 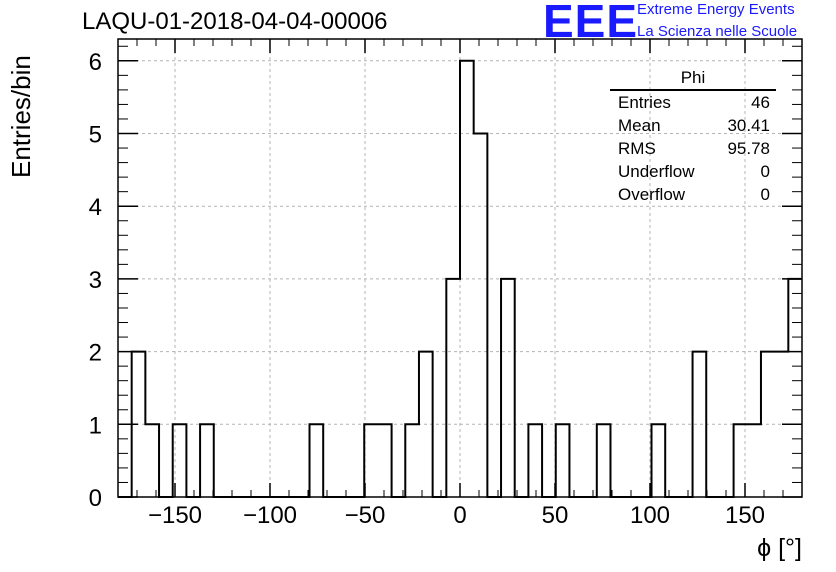 What do you see at coordinates (639, 125) in the screenshot?
I see `stats-label: Mean` at bounding box center [639, 125].